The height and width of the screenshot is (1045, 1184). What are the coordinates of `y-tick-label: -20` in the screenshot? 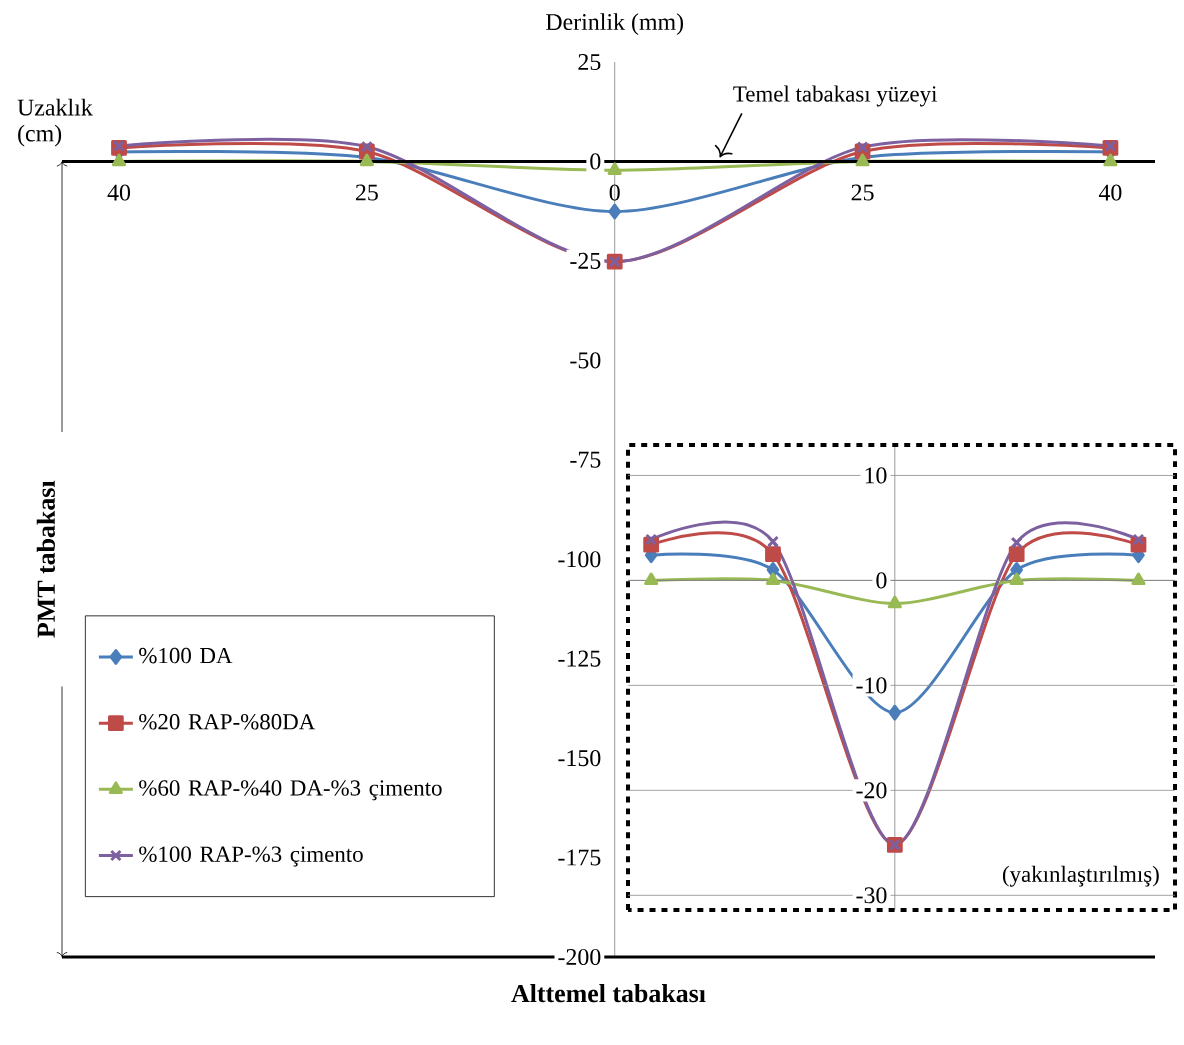 It's located at (871, 790).